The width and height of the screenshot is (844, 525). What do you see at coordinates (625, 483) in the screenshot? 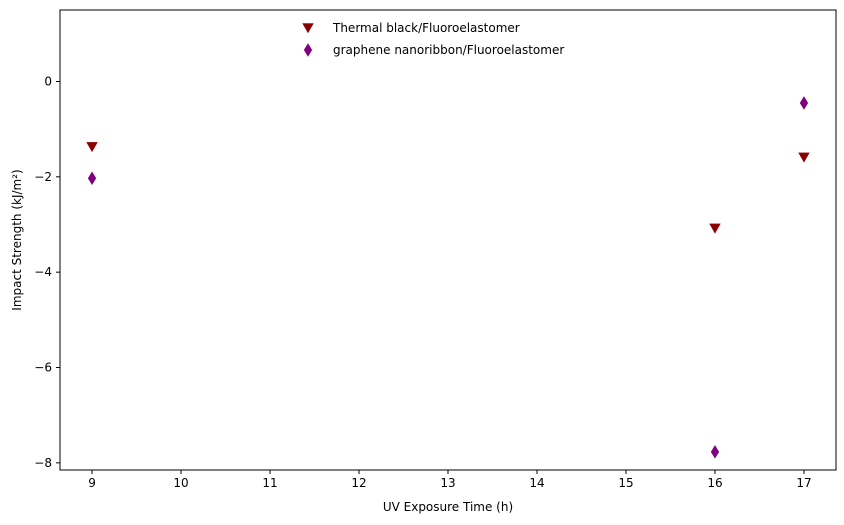
I see `x-tick-label: 15` at bounding box center [625, 483].